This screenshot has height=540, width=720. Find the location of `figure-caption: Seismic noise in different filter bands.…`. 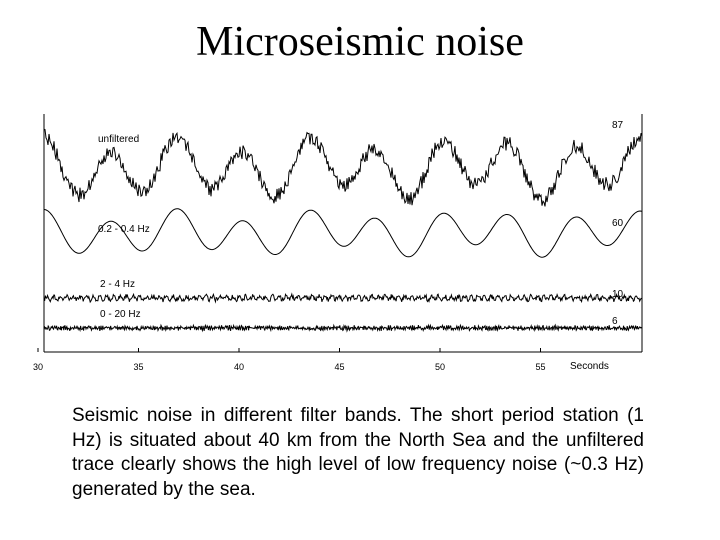

figure-caption: Seismic noise in different filter bands.… is located at coordinates (358, 452).